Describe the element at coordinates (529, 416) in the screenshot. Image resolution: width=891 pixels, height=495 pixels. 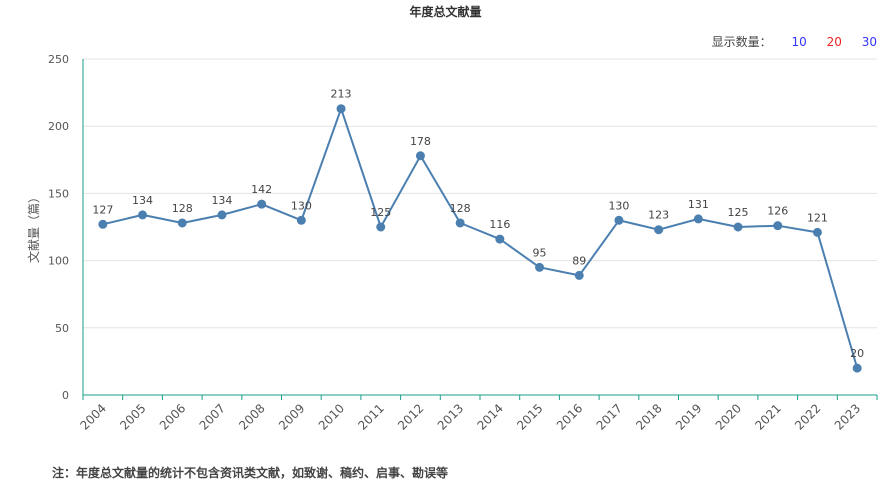
I see `x-tick-label: 2015` at that location.